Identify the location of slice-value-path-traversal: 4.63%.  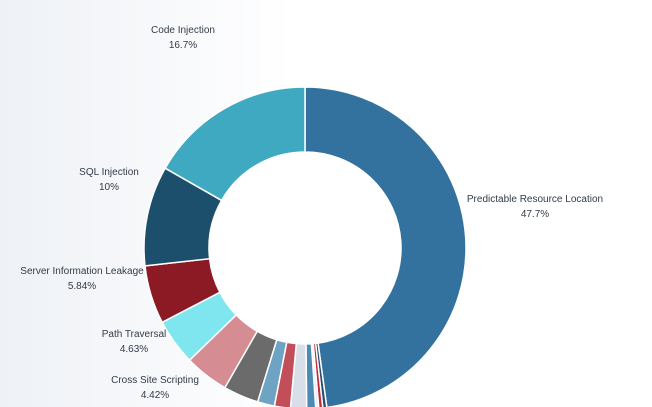
(134, 349).